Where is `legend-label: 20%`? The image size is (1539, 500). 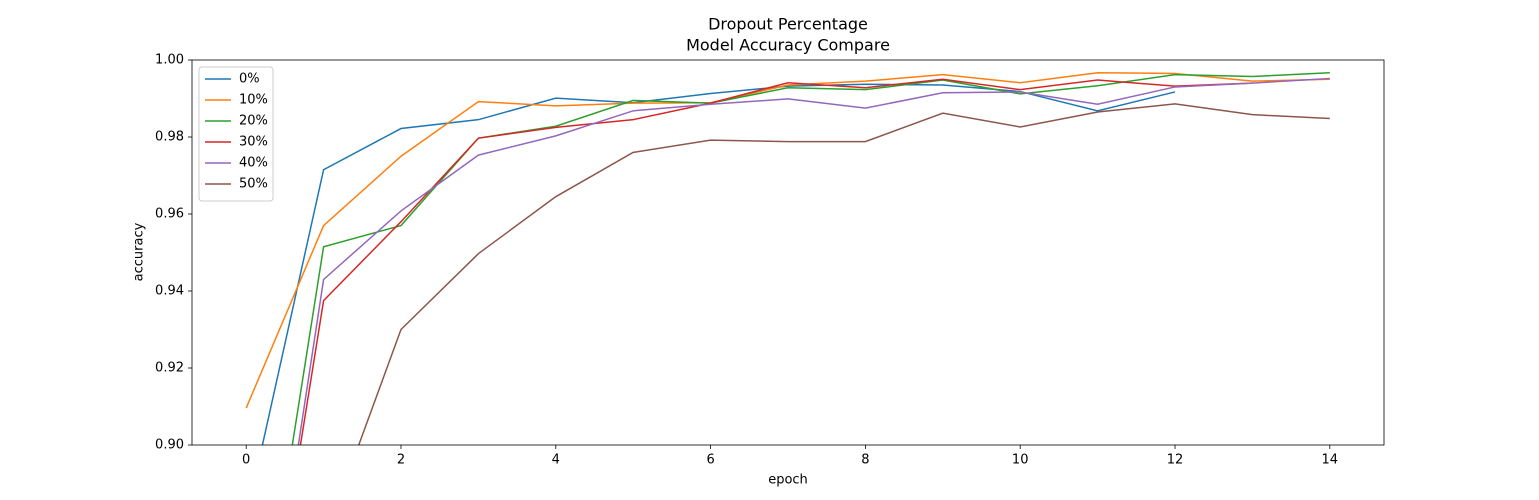
legend-label: 20% is located at coordinates (253, 121).